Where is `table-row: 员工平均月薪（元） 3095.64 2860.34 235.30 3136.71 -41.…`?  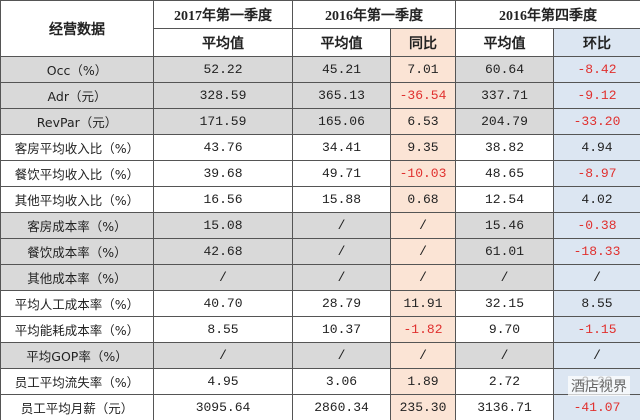 table-row: 员工平均月薪（元） 3095.64 2860.34 235.30 3136.71 -41.… is located at coordinates (320, 407).